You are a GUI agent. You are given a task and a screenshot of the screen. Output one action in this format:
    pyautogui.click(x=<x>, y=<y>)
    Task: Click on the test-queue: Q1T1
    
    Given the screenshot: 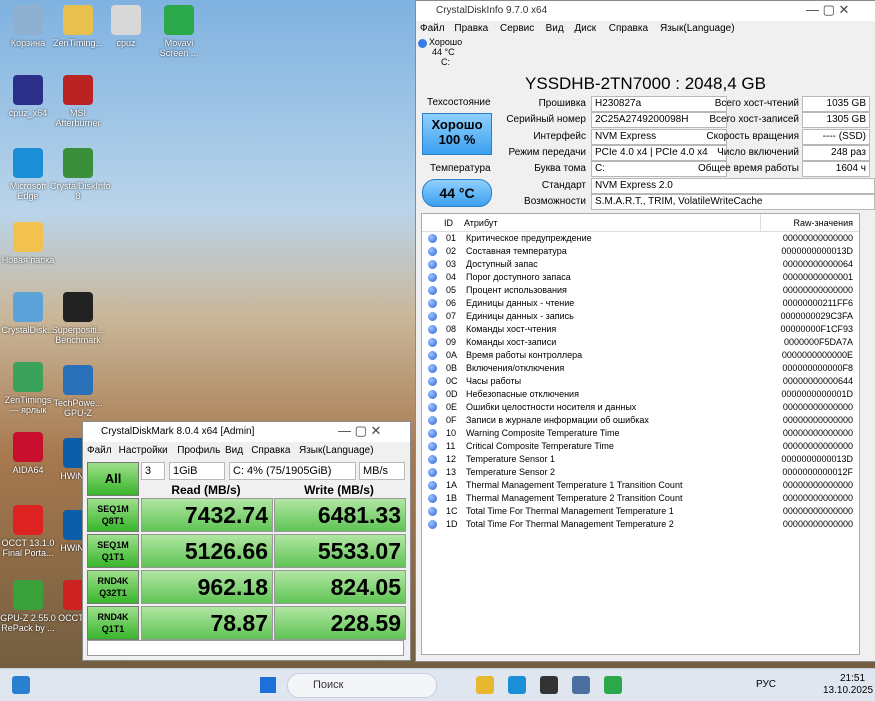 What is the action you would take?
    pyautogui.click(x=113, y=557)
    